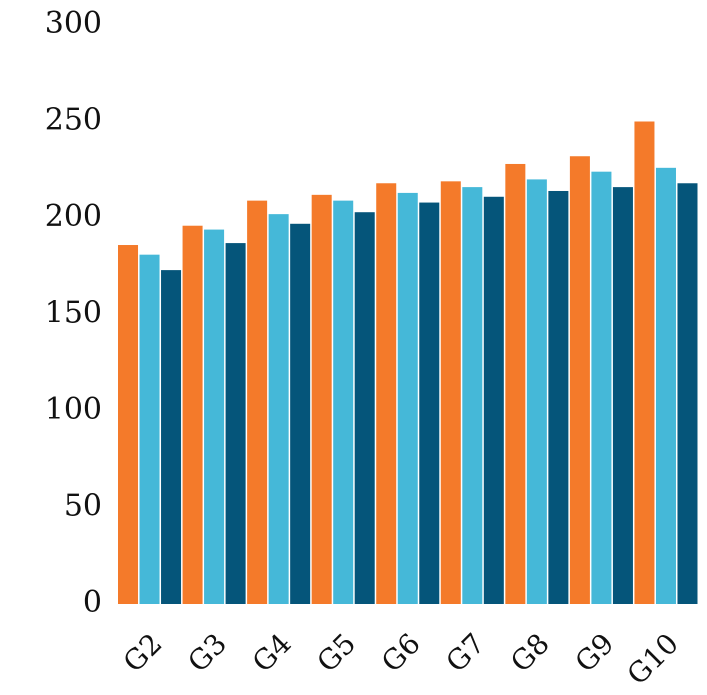  What do you see at coordinates (466, 653) in the screenshot?
I see `x-category-label: G7` at bounding box center [466, 653].